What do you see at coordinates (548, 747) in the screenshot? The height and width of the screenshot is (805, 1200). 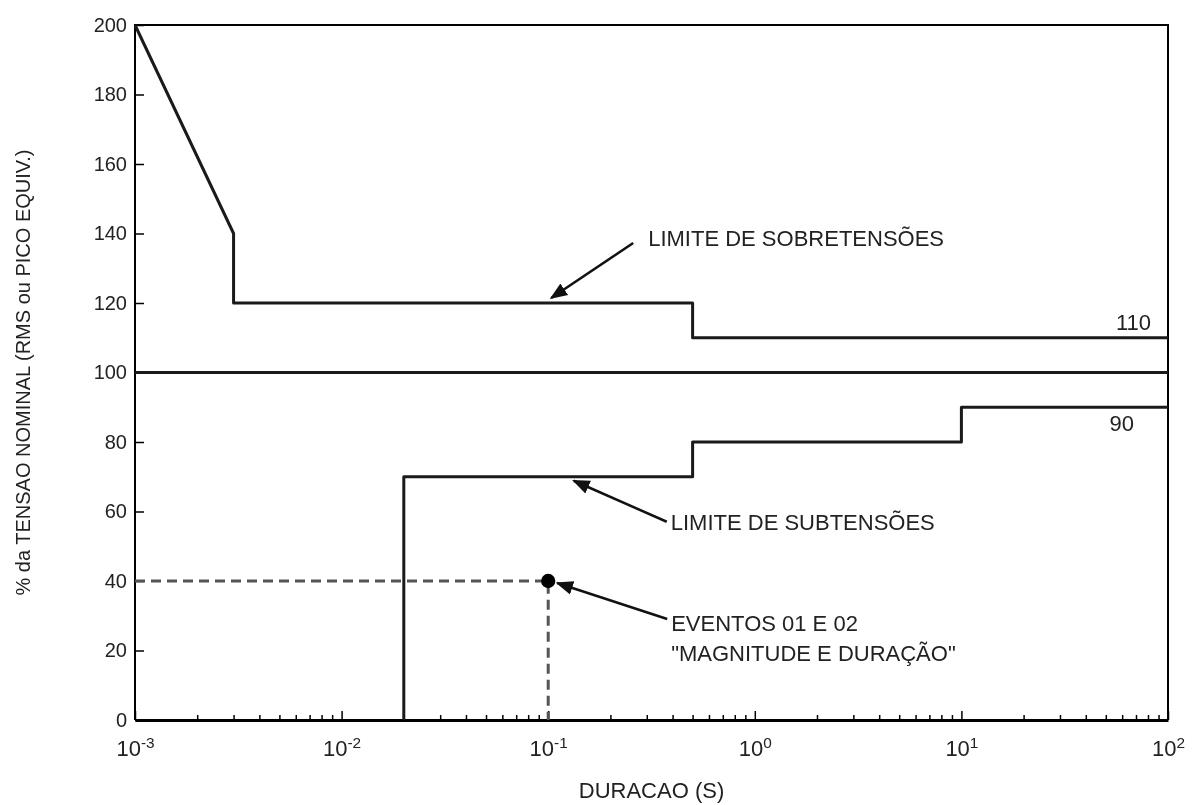 I see `x-tick-label: 10$^{-1}$` at bounding box center [548, 747].